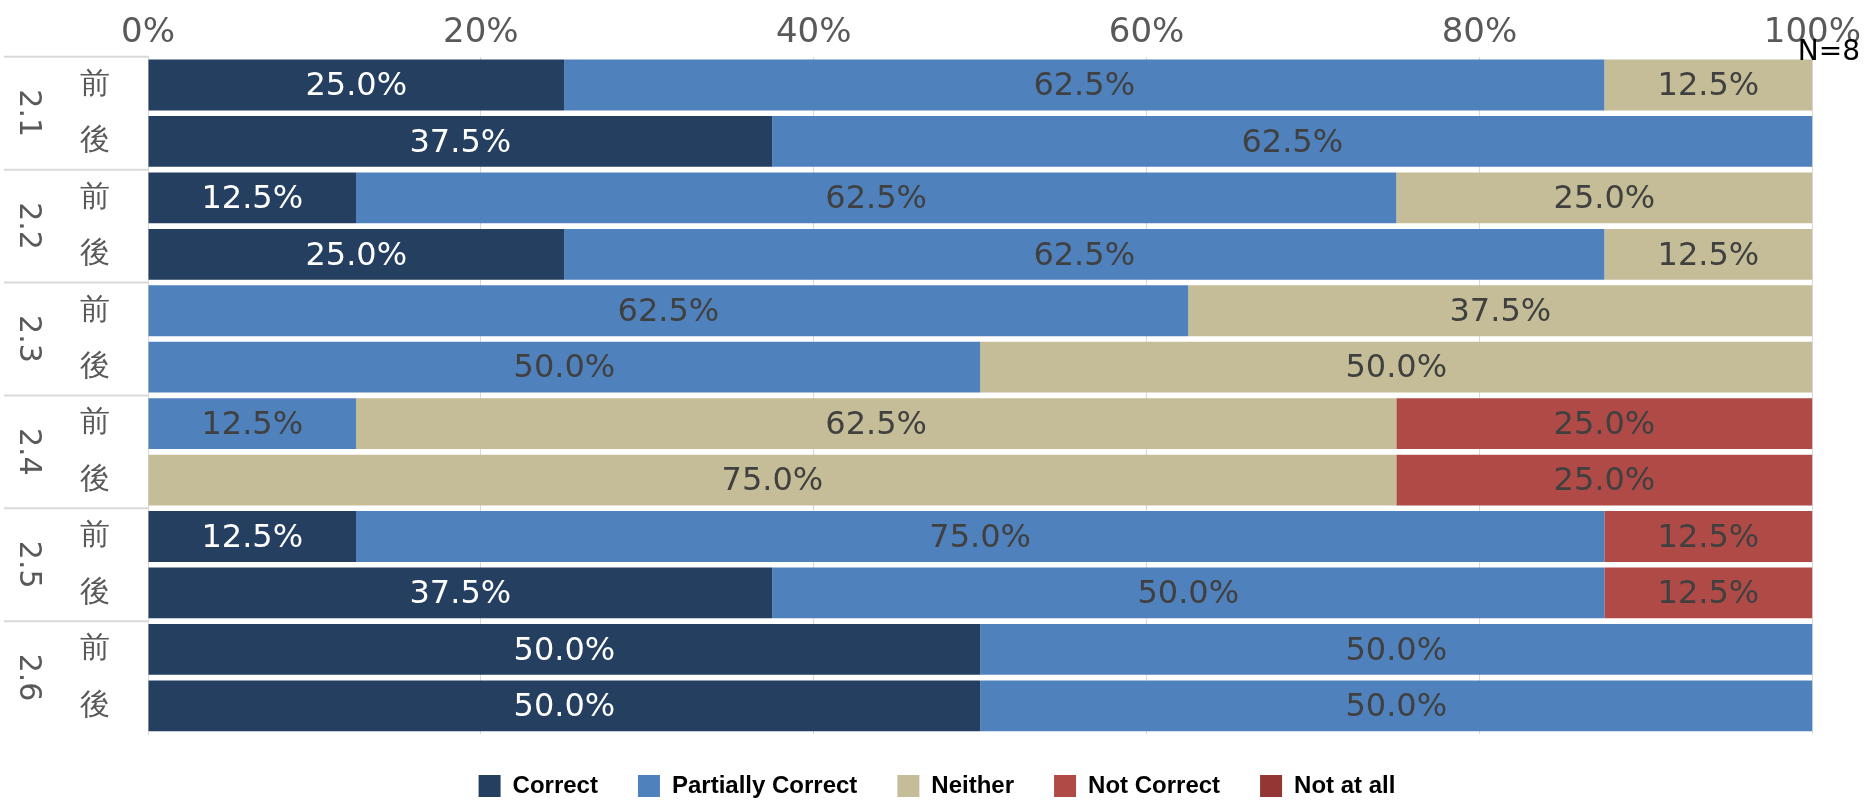  I want to click on text: 2.2, so click(31, 226).